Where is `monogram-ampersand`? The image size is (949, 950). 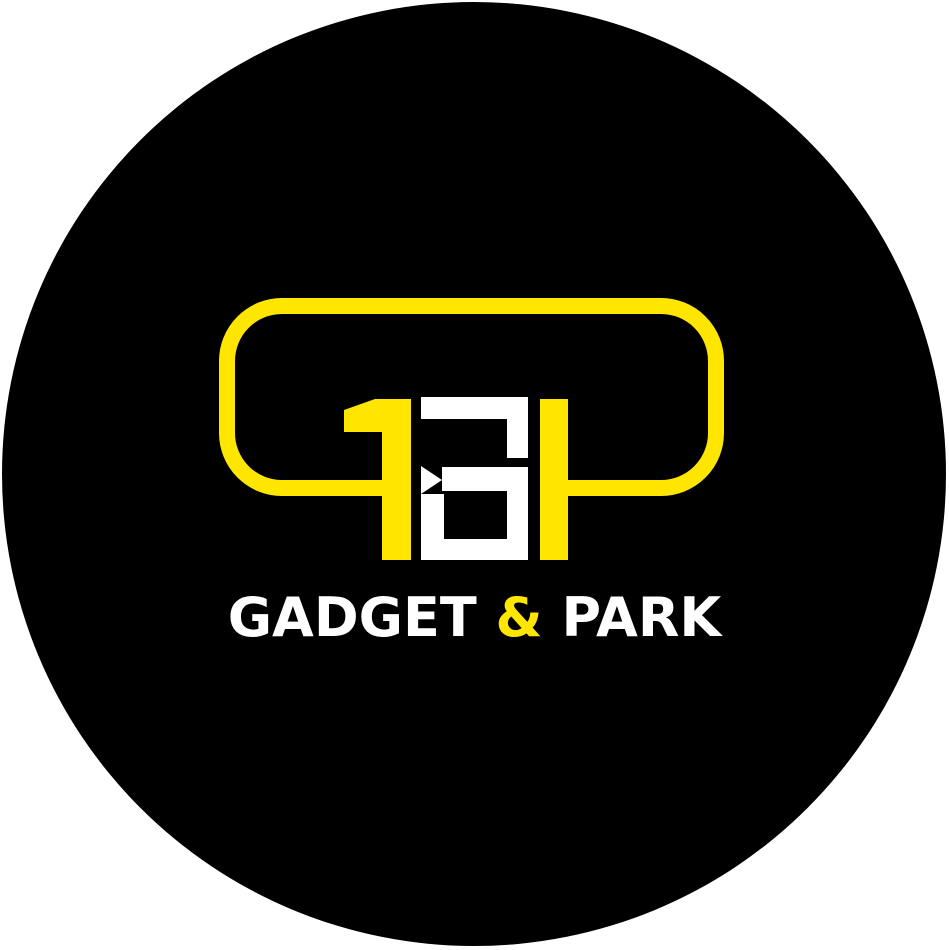
monogram-ampersand is located at coordinates (474, 478).